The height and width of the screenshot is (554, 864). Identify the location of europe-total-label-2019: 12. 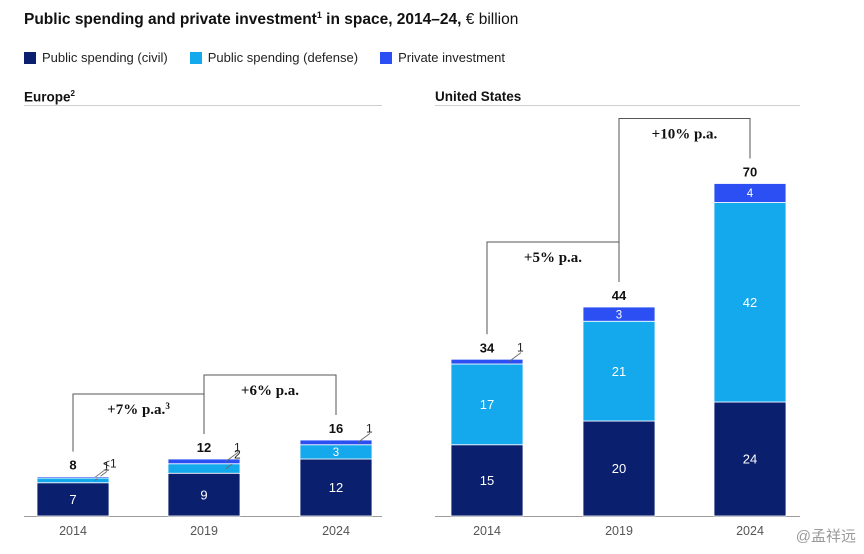
(204, 447).